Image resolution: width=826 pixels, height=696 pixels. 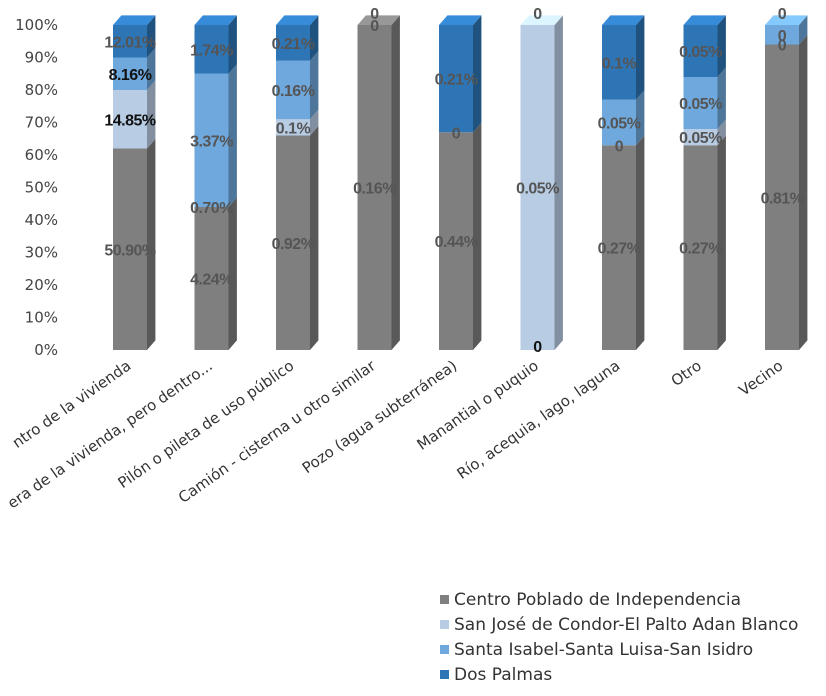 I want to click on legend-label: Centro Poblado de Independencia, so click(x=597, y=600).